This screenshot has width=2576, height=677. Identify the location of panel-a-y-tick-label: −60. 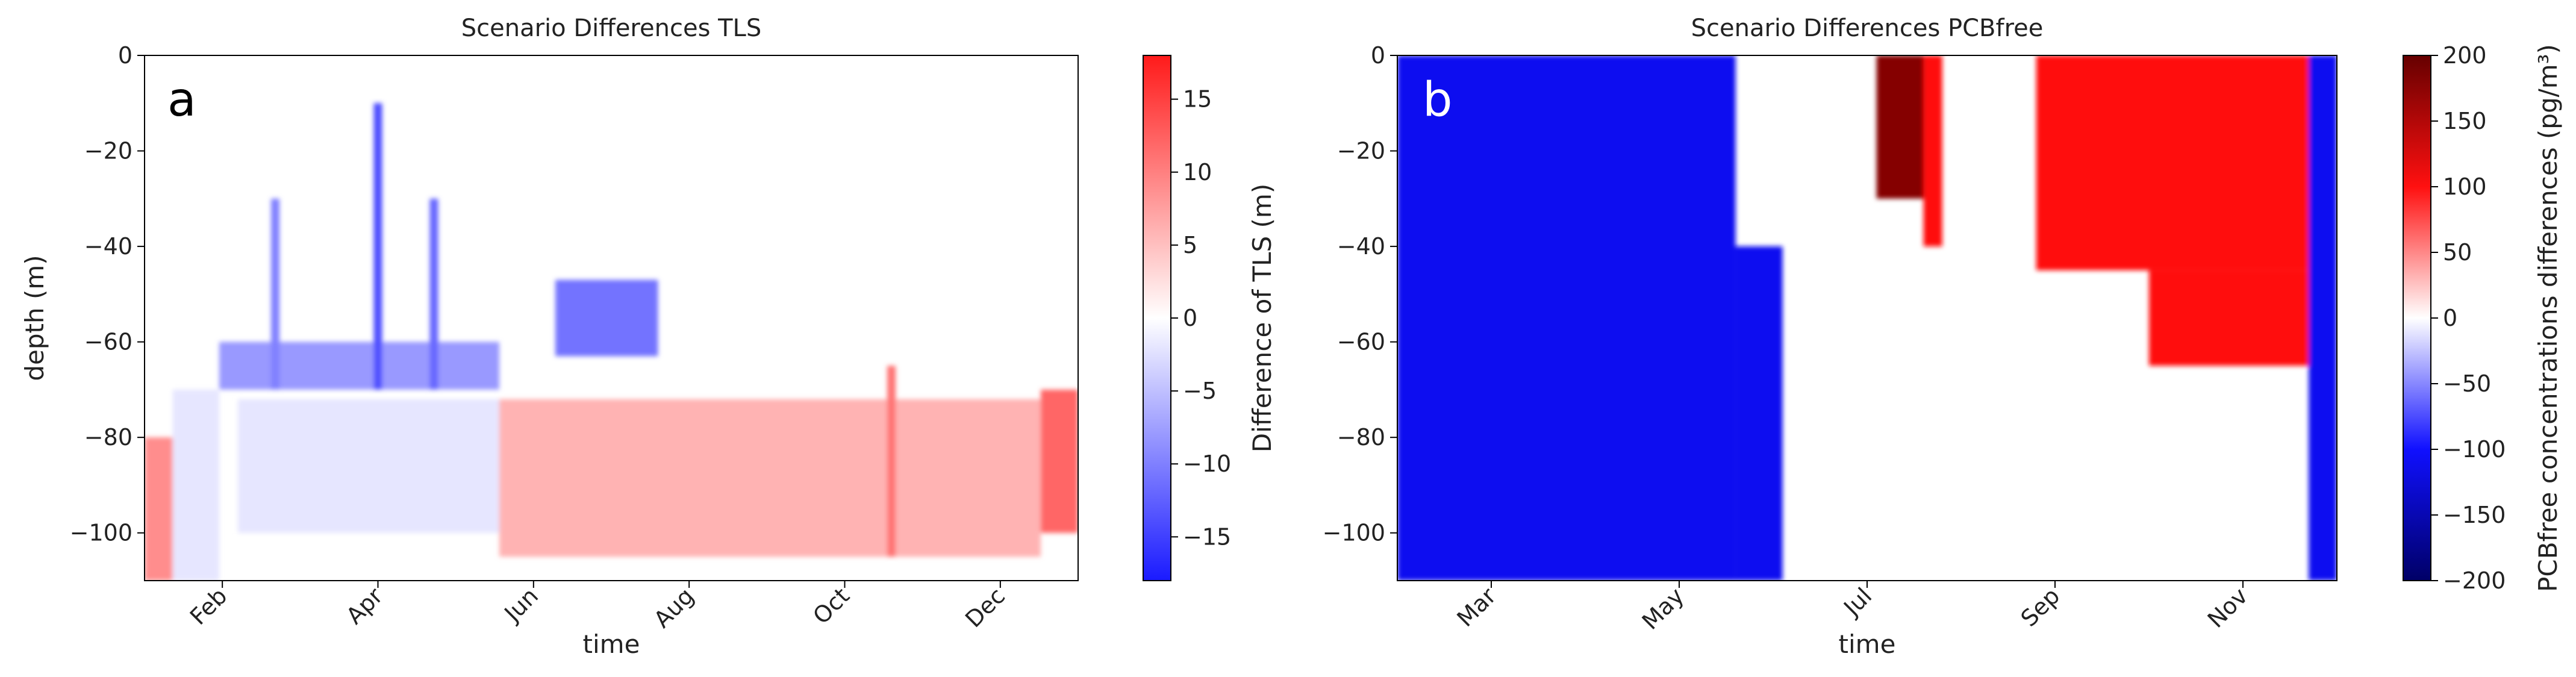
(108, 342).